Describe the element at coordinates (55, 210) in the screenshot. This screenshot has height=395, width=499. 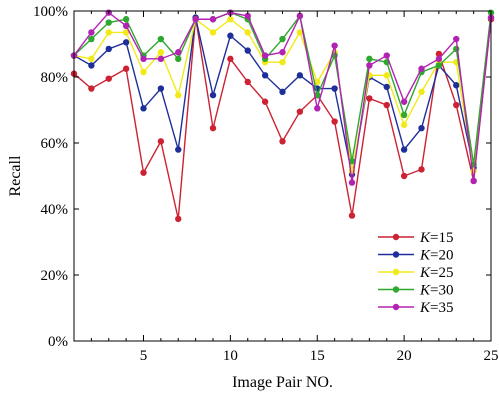
I see `y-tick-label: 40%` at that location.